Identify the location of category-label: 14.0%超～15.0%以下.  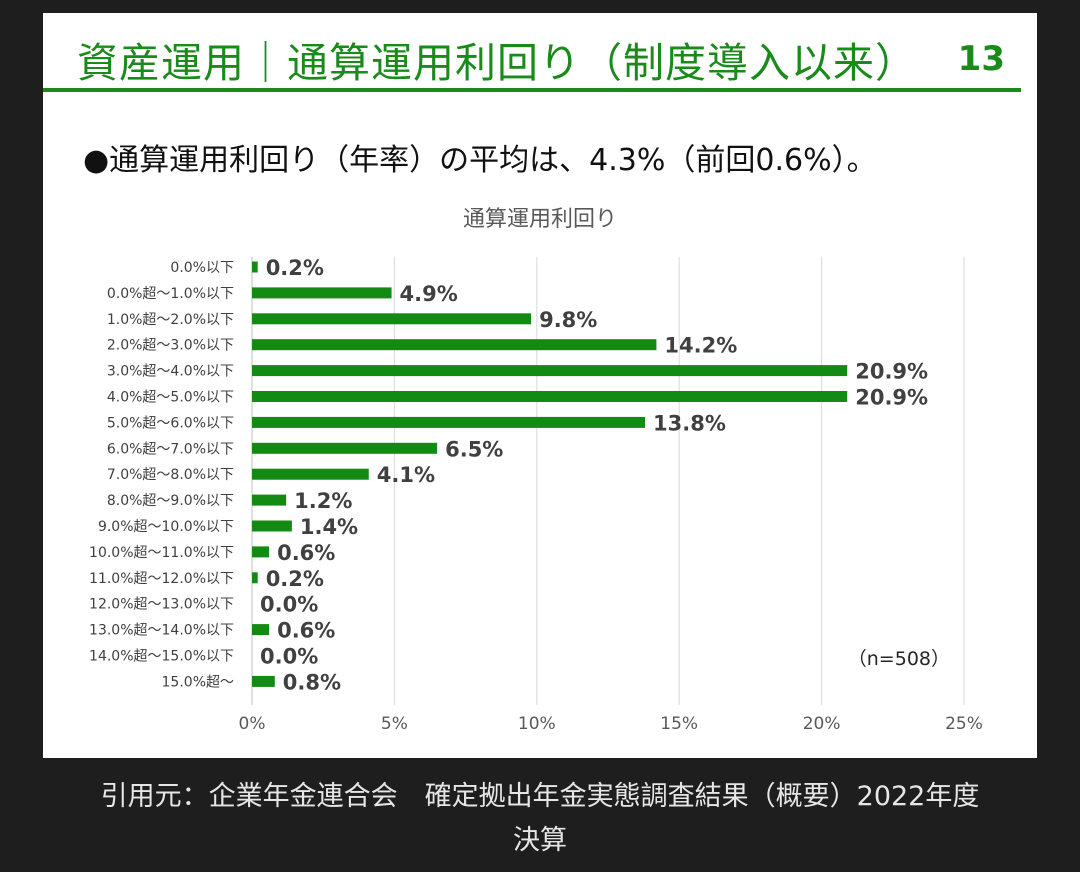
(161, 657).